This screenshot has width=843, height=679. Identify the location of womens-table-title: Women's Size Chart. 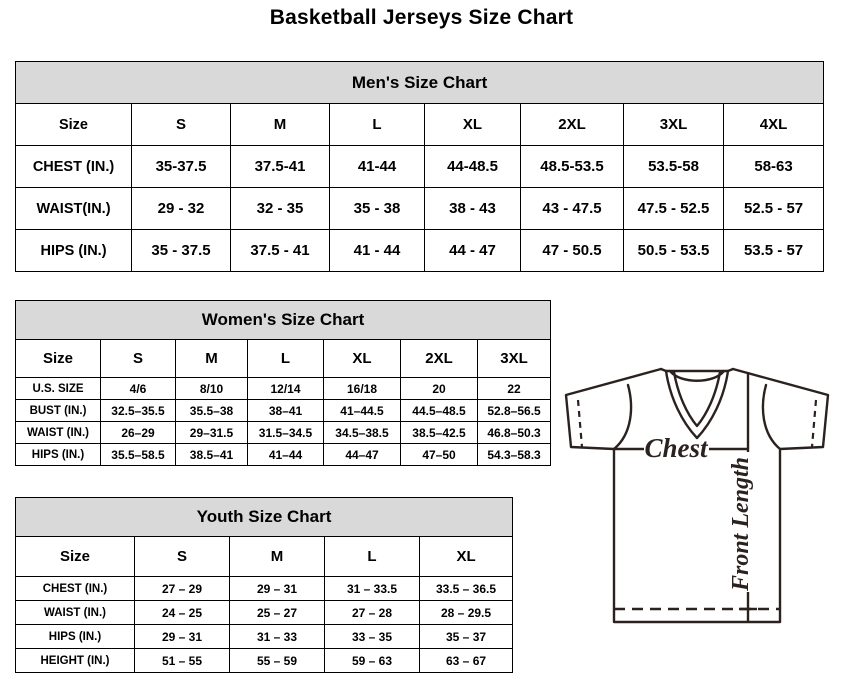
(283, 320).